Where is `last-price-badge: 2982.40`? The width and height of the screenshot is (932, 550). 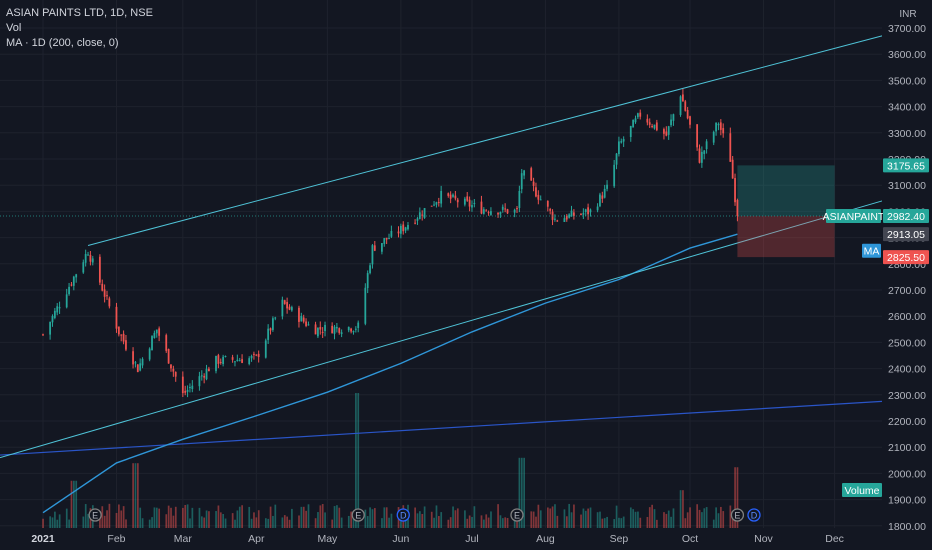
last-price-badge: 2982.40 is located at coordinates (906, 216).